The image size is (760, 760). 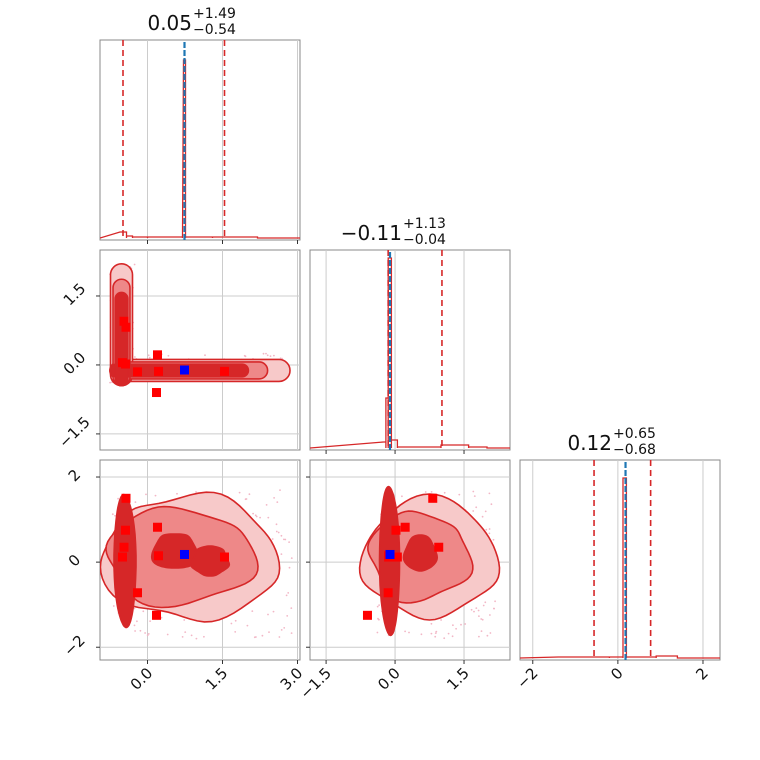 What do you see at coordinates (701, 673) in the screenshot?
I see `x-tick-label-2-2: 2` at bounding box center [701, 673].